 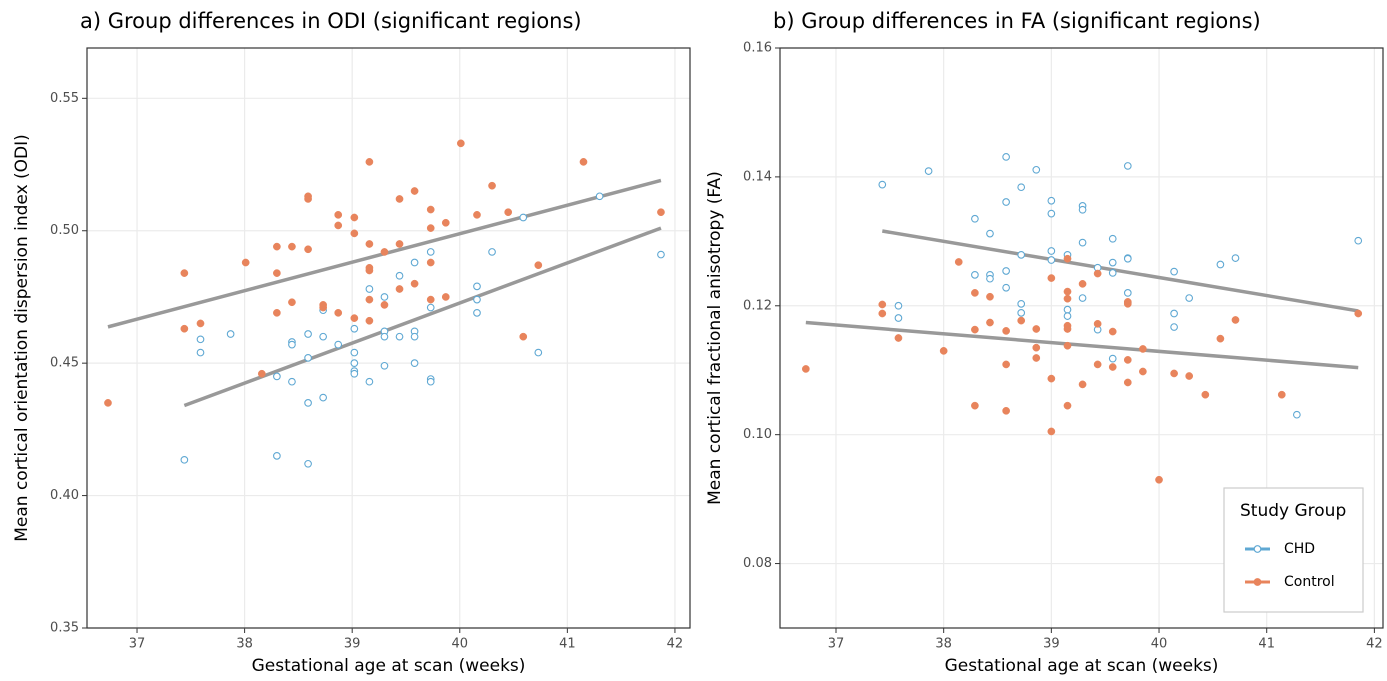 I want to click on x-tick-label: 40, so click(x=1159, y=644).